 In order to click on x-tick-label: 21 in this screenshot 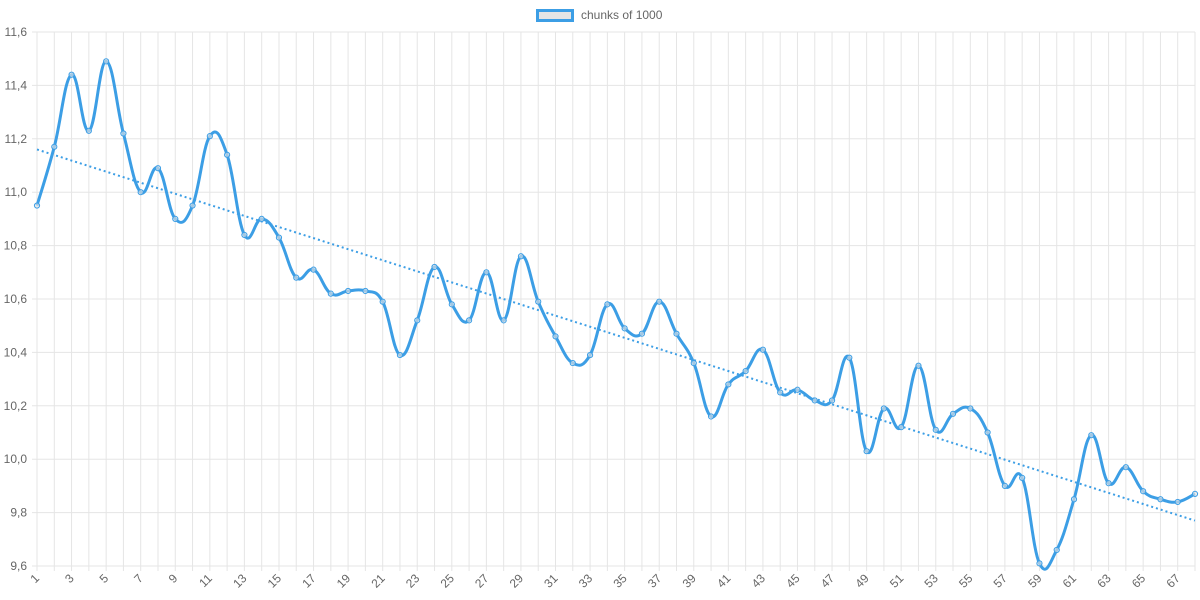, I will do `click(378, 581)`.